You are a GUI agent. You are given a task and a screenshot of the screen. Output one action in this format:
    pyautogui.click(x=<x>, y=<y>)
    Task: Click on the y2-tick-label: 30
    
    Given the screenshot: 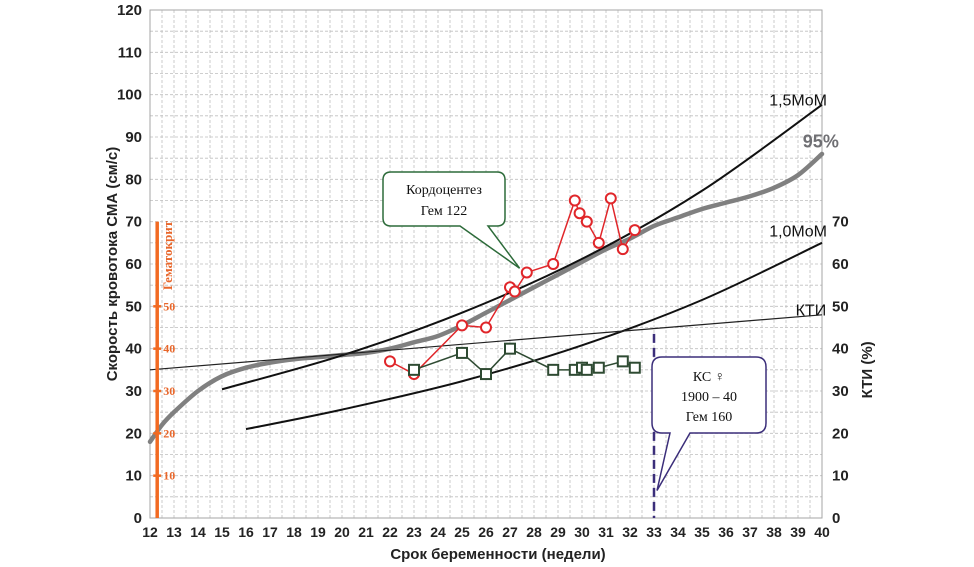 What is the action you would take?
    pyautogui.click(x=840, y=391)
    